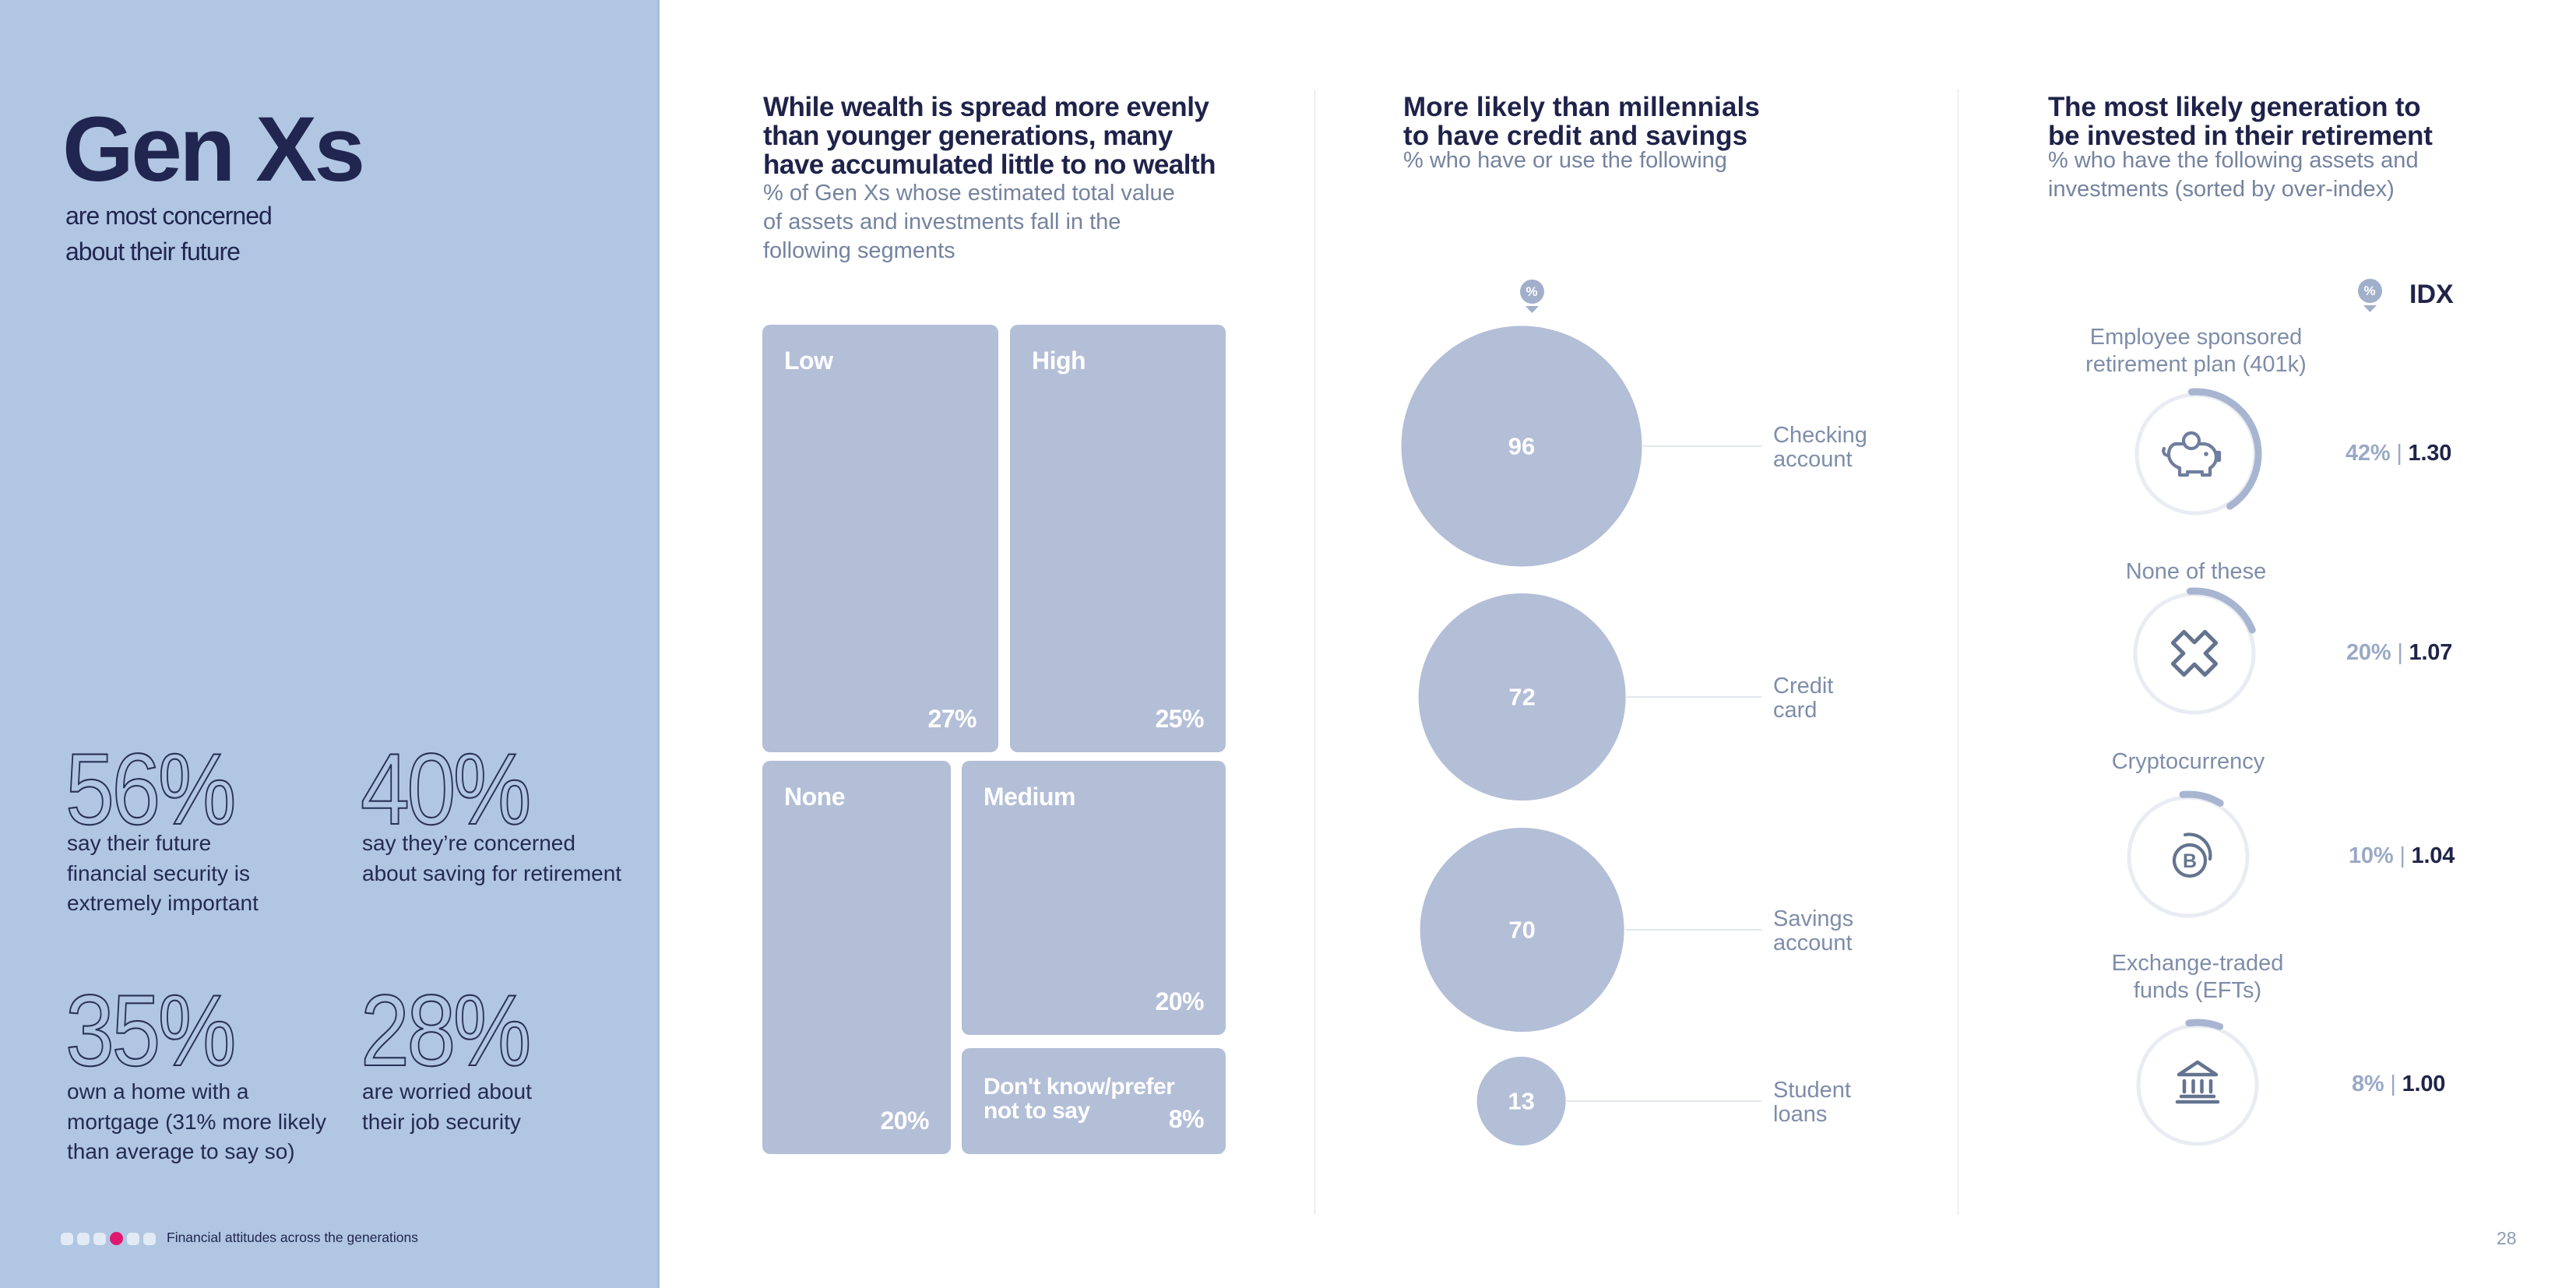 The height and width of the screenshot is (1288, 2576). I want to click on svg-text: B, so click(2190, 861).